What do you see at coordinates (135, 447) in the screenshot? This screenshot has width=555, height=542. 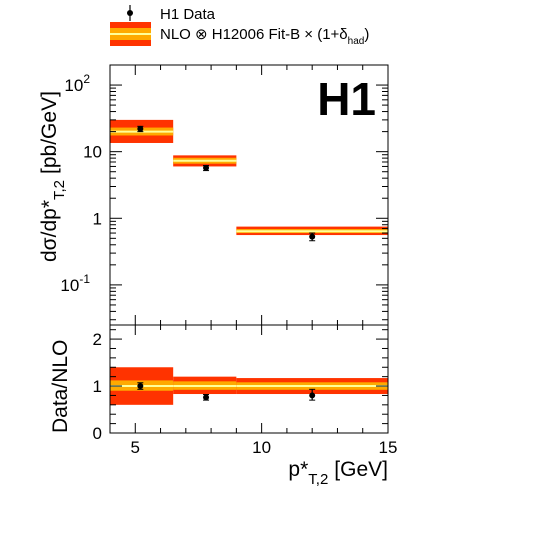 I see `x-tick-label-0: 5` at bounding box center [135, 447].